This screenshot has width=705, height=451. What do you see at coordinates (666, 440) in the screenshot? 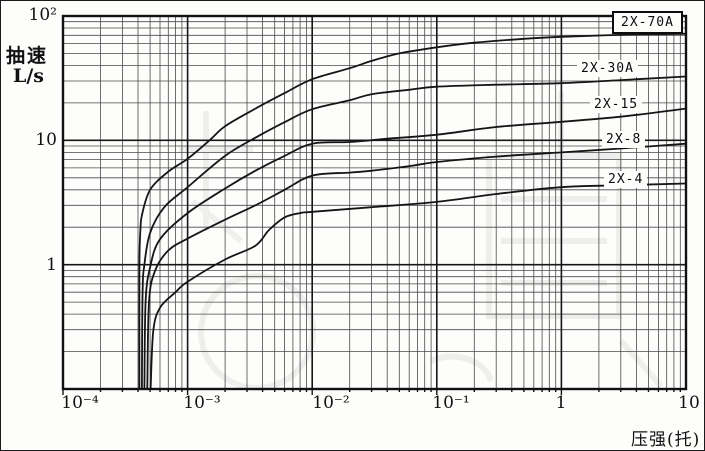
I see `x-axis-title: 压强(托)` at bounding box center [666, 440].